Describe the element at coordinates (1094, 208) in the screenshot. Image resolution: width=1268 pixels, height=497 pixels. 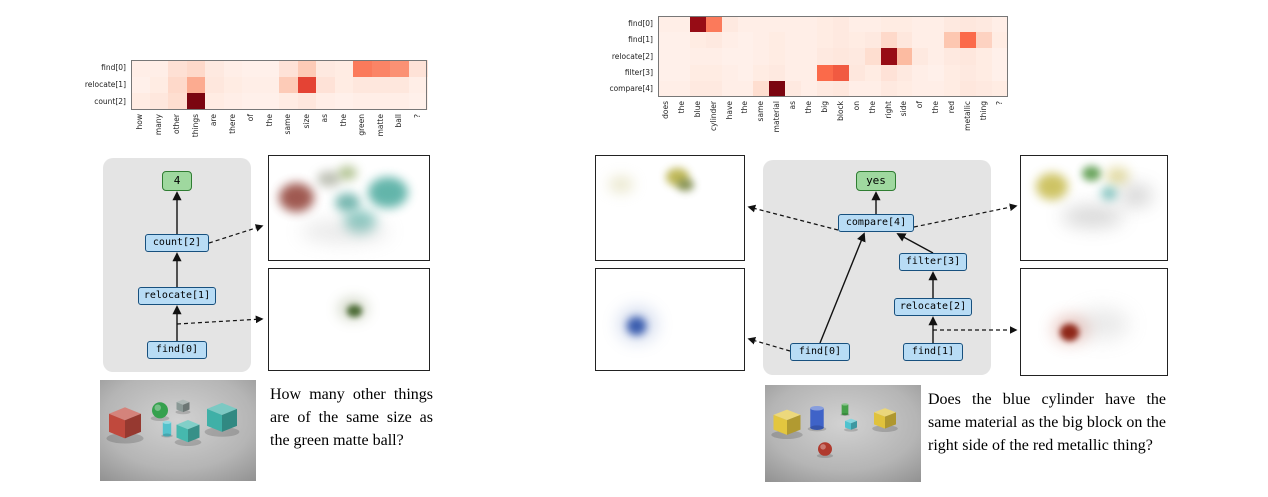
I see `right-attention-image-right-top` at that location.